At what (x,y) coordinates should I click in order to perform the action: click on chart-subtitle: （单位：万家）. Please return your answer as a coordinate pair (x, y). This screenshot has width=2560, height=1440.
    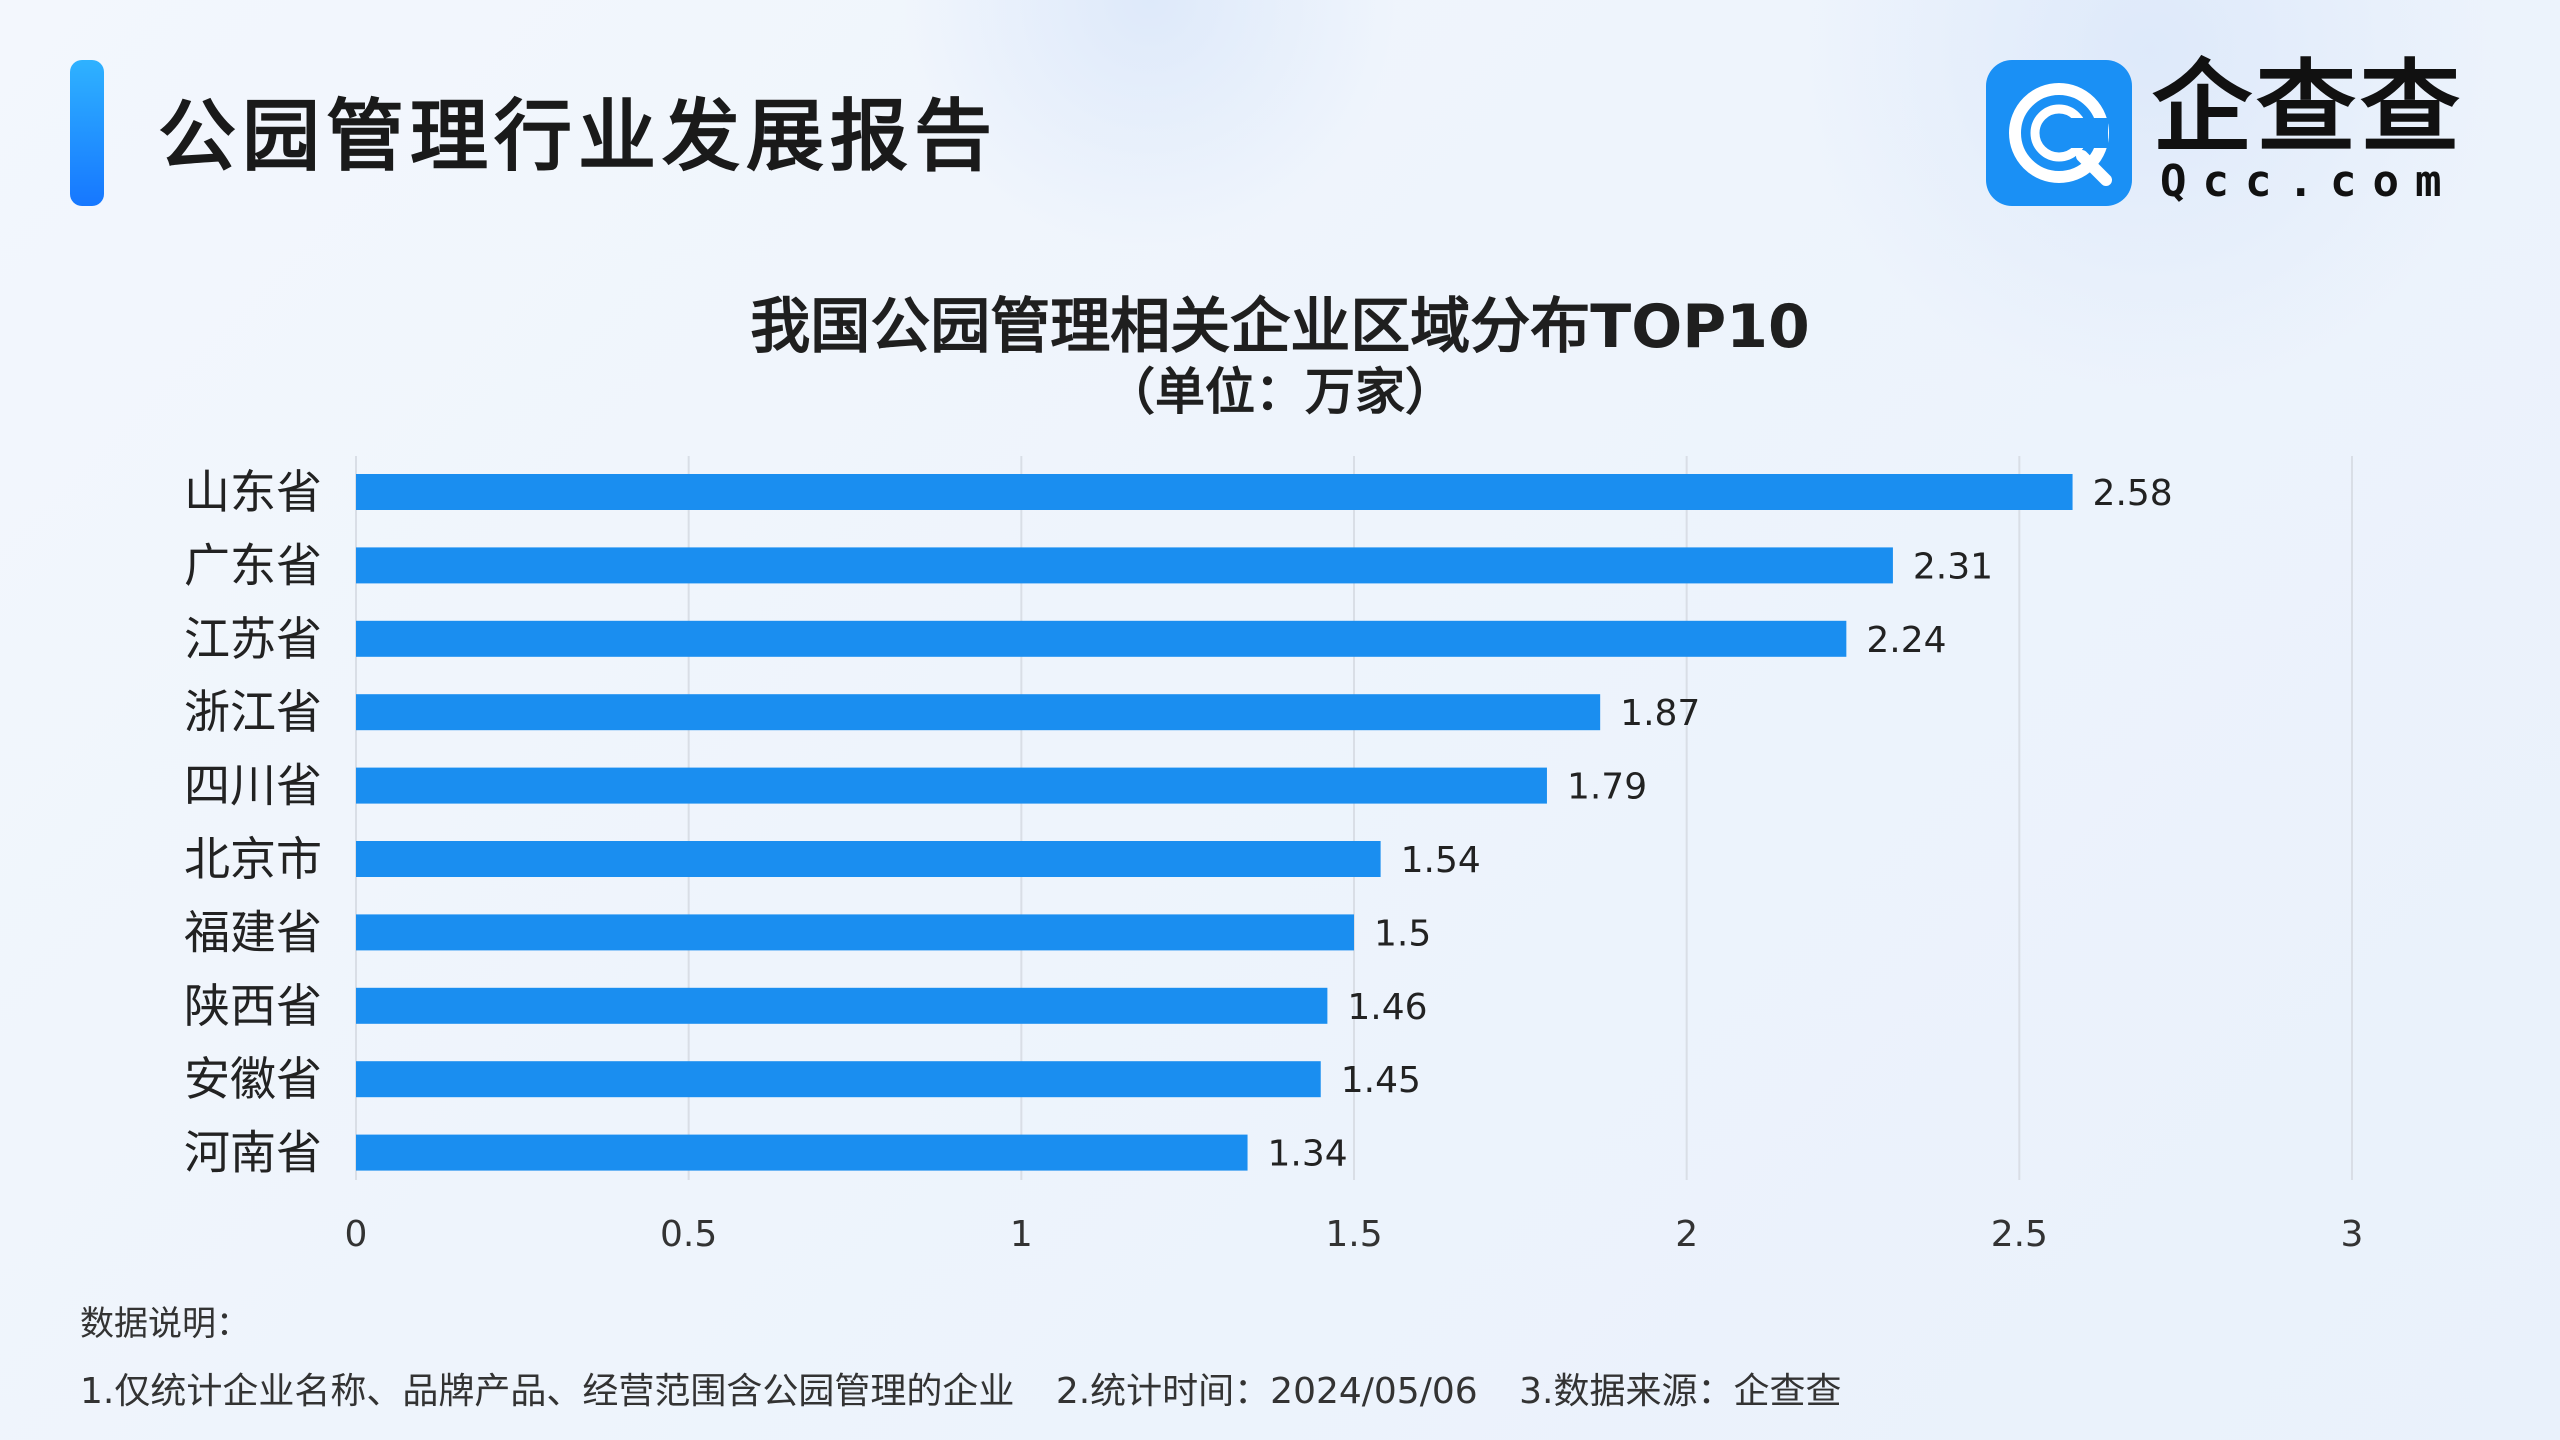
    Looking at the image, I should click on (1280, 392).